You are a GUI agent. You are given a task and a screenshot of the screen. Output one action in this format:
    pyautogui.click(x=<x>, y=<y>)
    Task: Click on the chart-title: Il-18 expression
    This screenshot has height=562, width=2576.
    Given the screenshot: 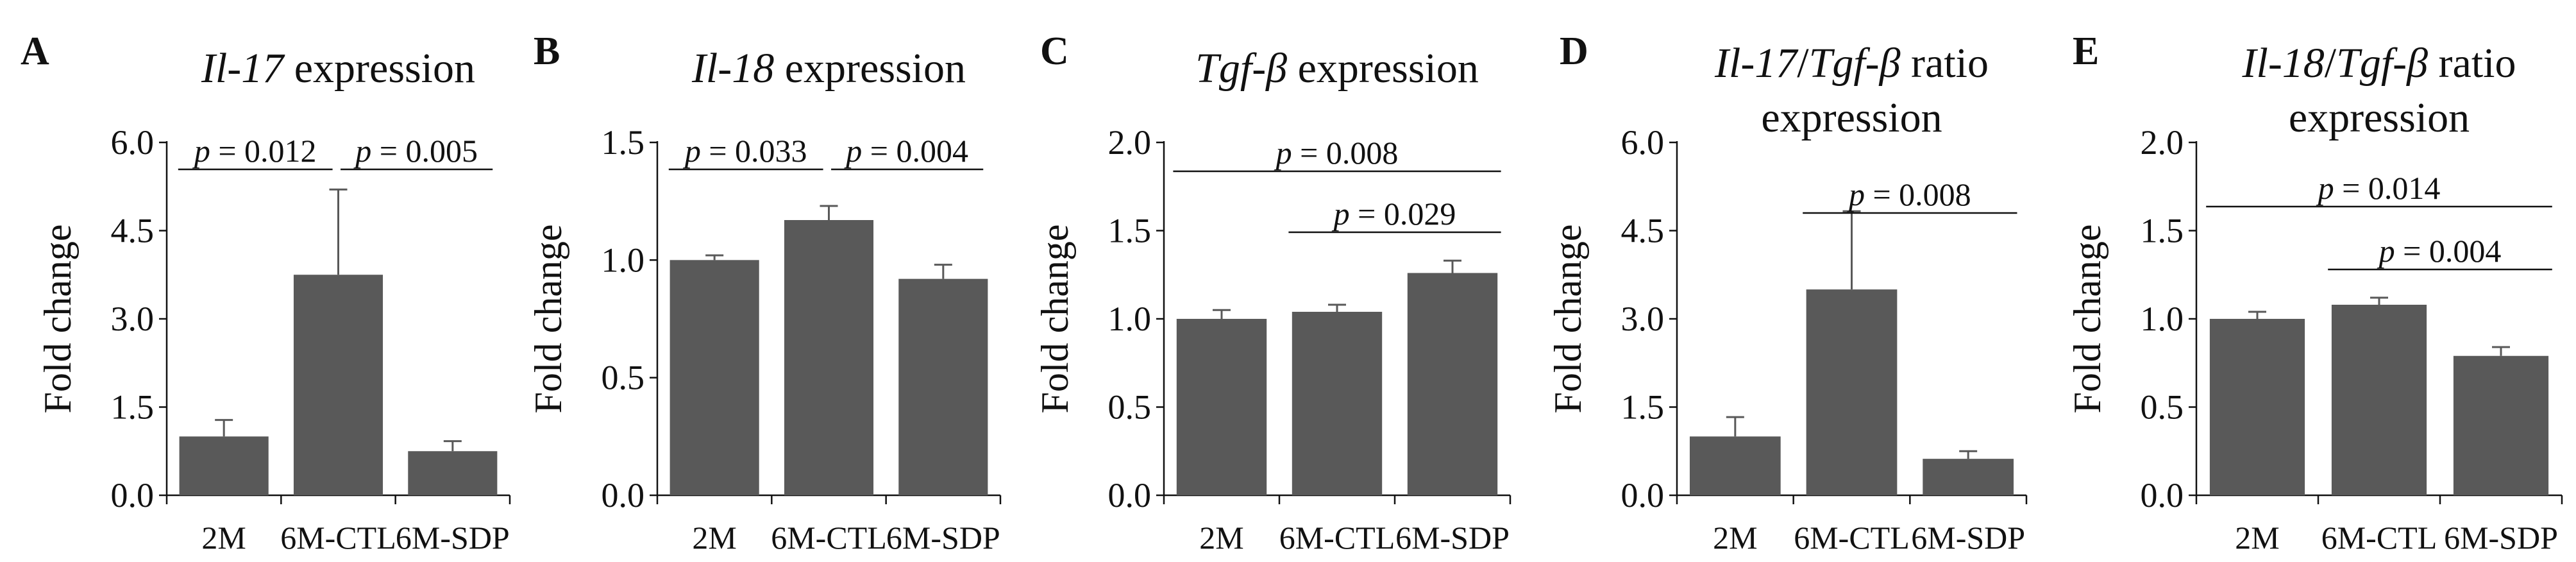 What is the action you would take?
    pyautogui.click(x=828, y=69)
    